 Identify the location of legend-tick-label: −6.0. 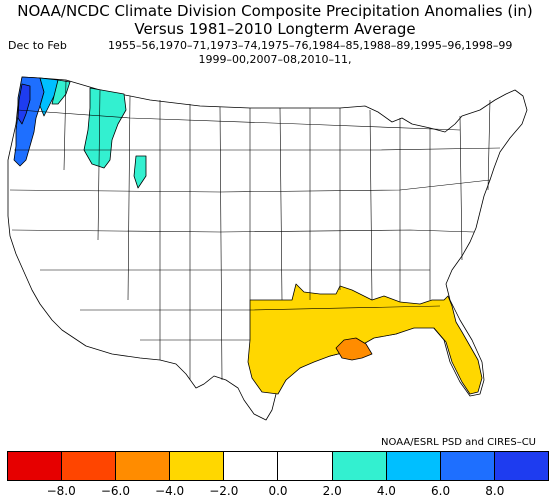
(115, 491).